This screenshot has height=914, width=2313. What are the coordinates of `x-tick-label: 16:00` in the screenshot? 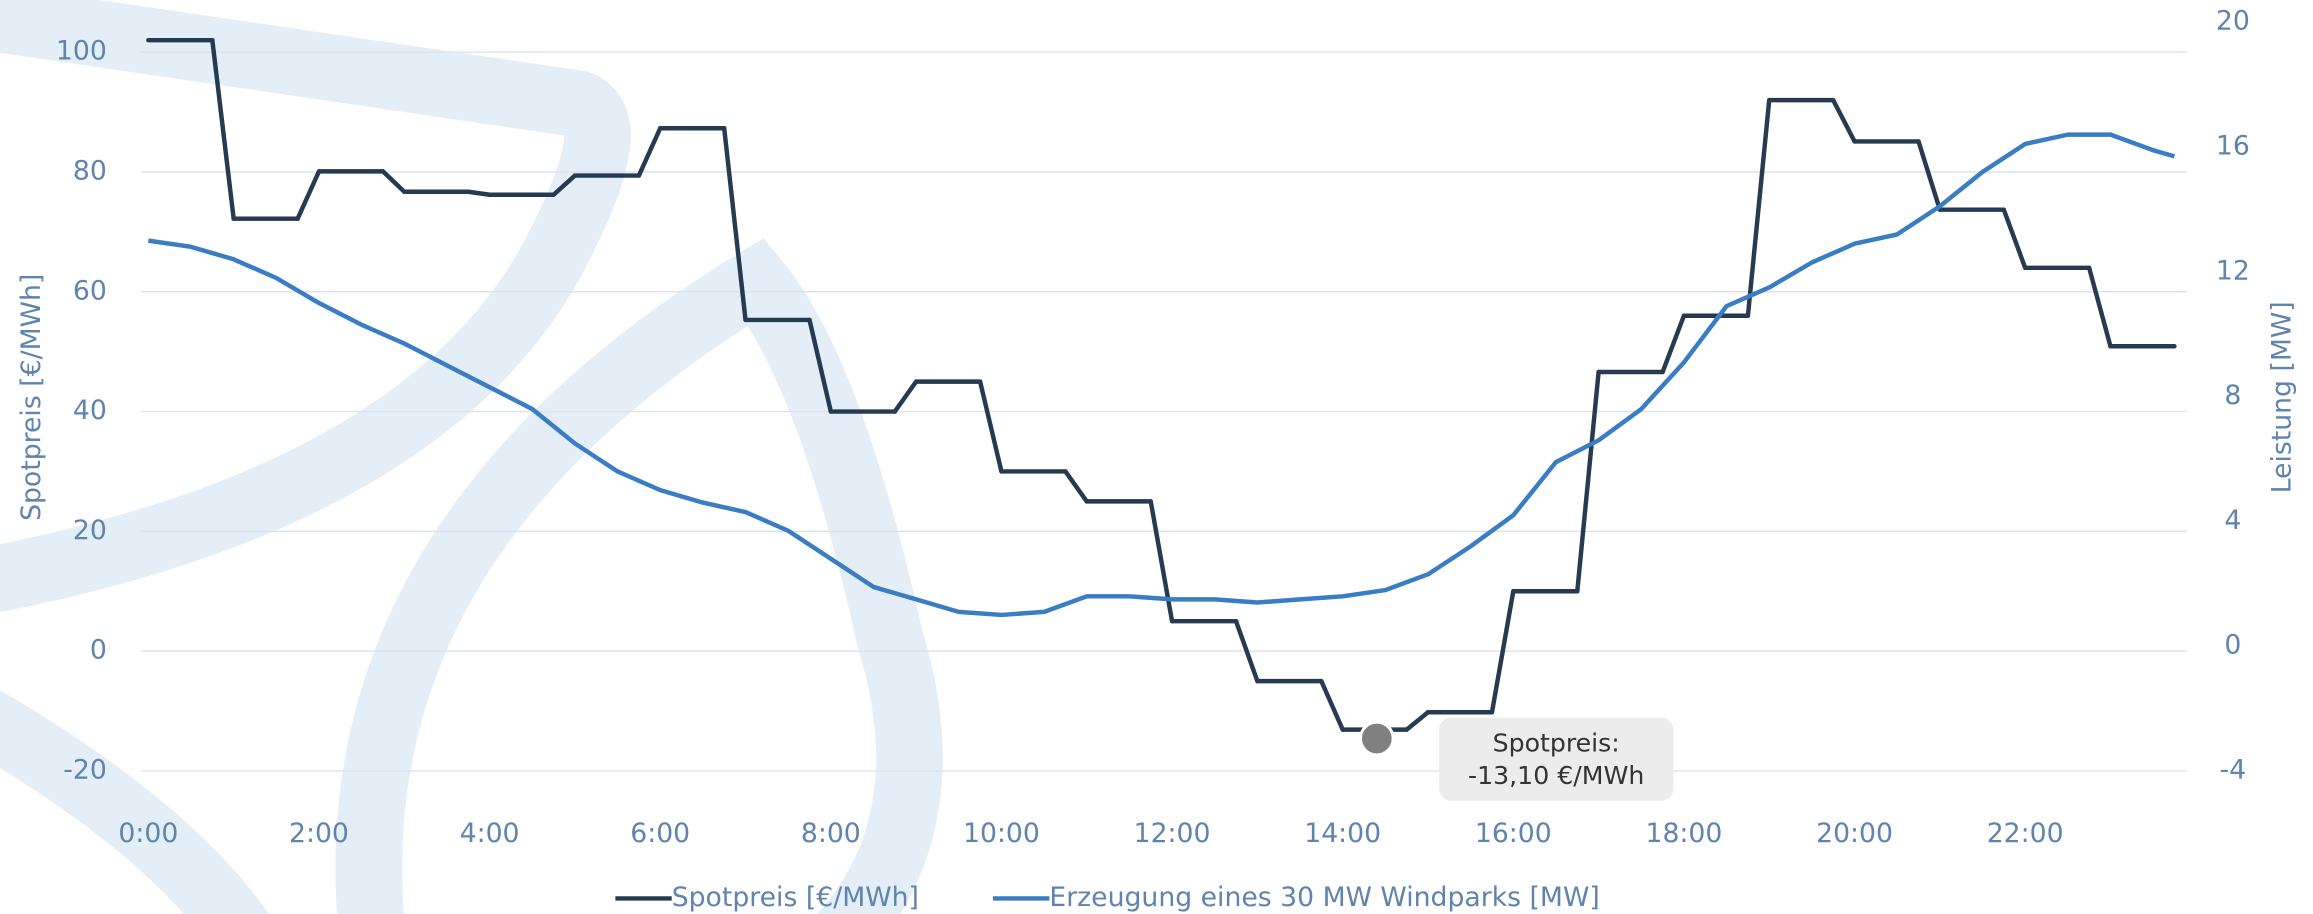 It's located at (1513, 833).